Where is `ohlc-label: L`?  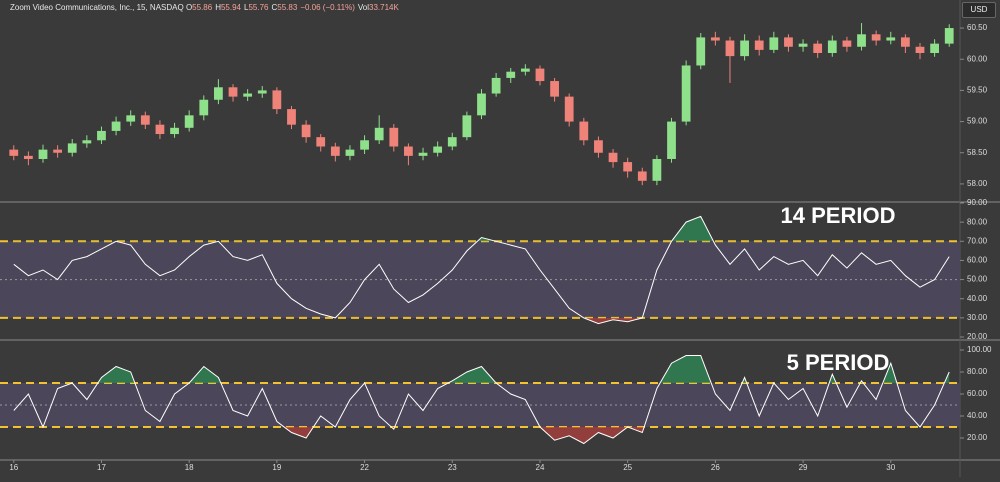 ohlc-label: L is located at coordinates (246, 7).